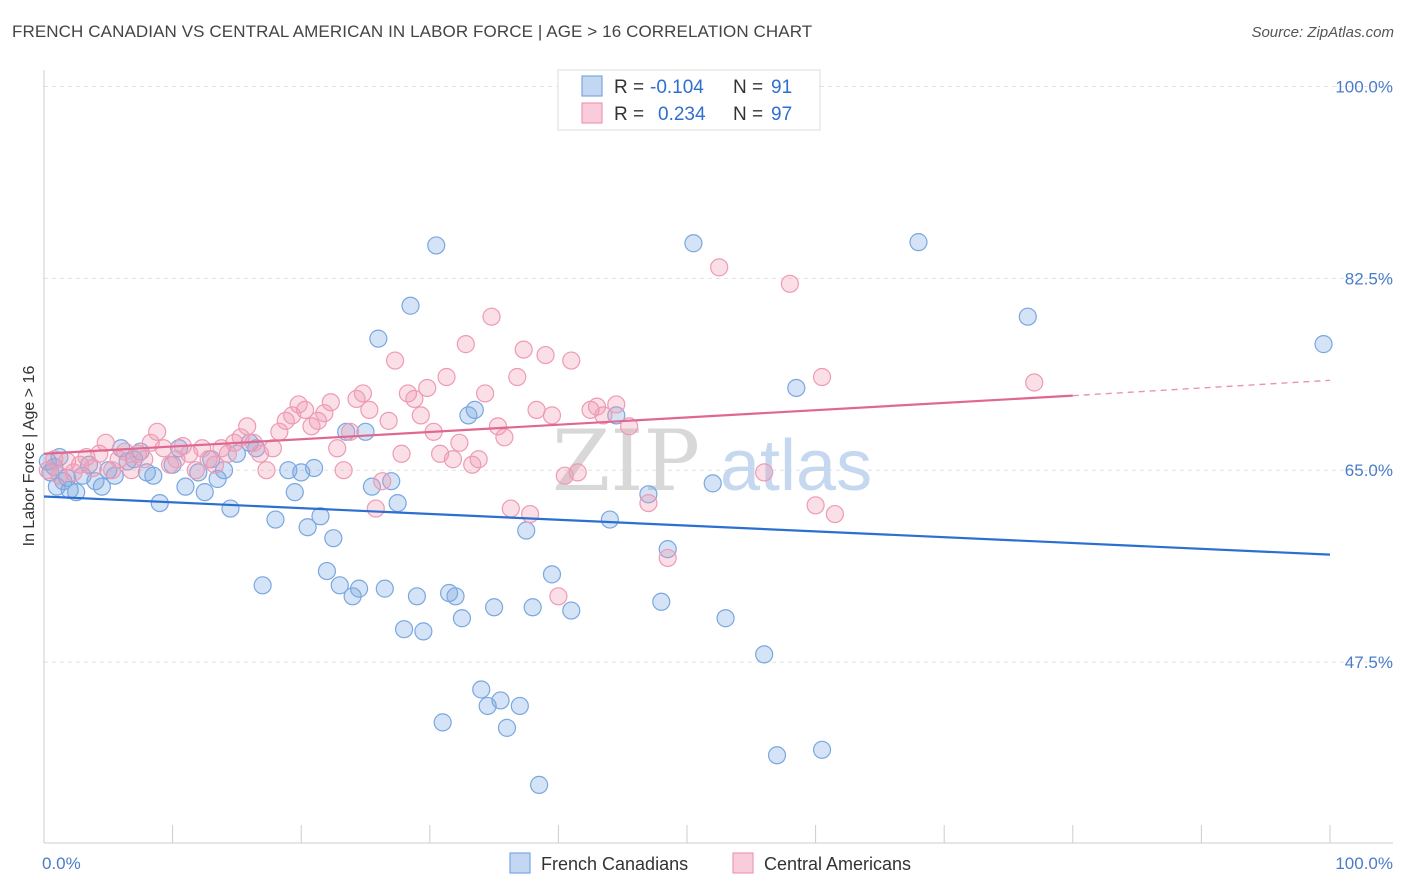 The width and height of the screenshot is (1406, 892). I want to click on legend-swatch-central-americans, so click(592, 113).